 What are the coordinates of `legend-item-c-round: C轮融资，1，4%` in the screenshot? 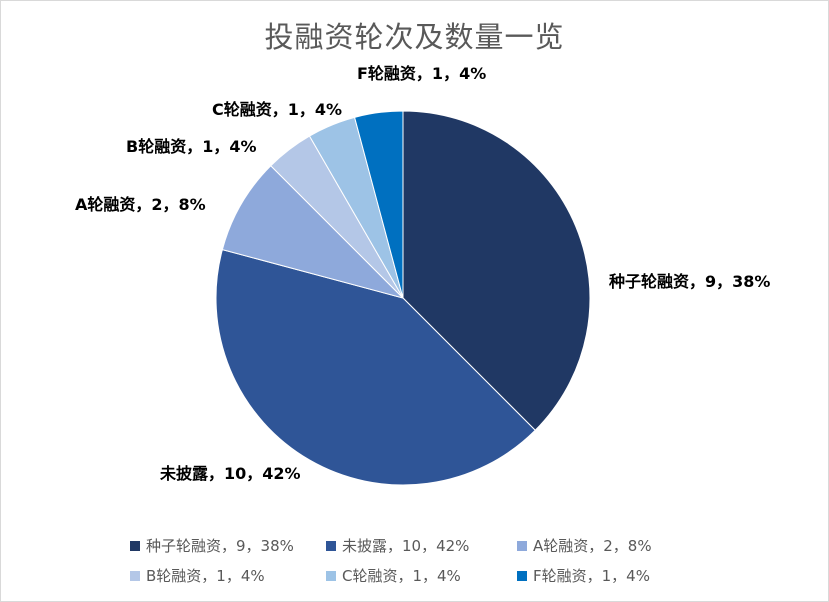 It's located at (393, 575).